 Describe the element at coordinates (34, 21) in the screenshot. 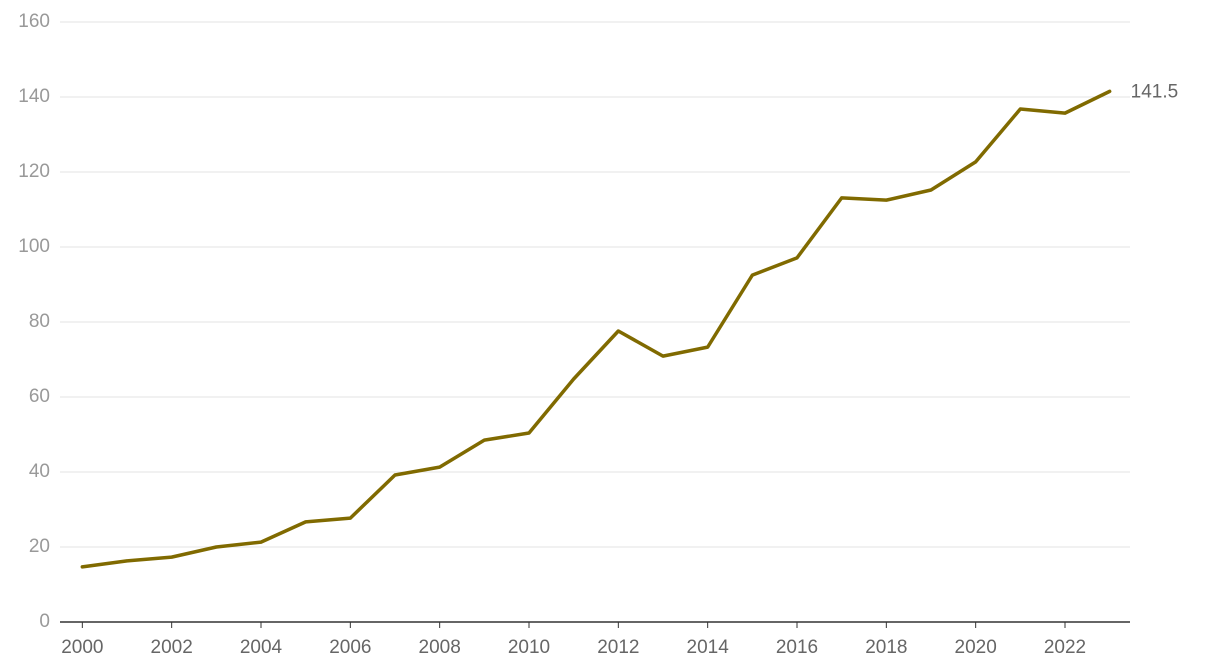

I see `y-tick-label: 160` at that location.